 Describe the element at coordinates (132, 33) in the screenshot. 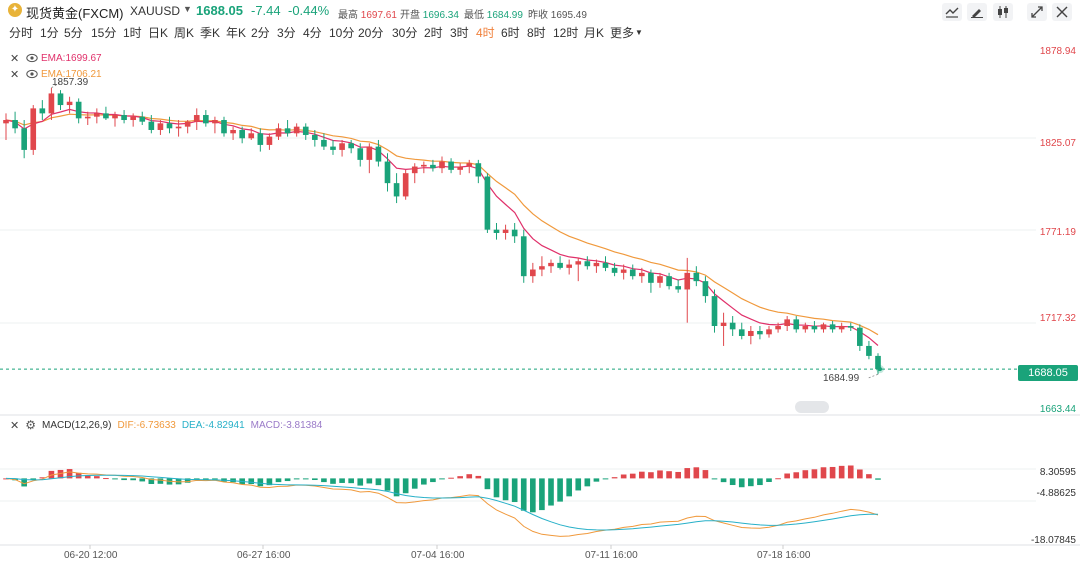

I see `interval-option: 1时` at that location.